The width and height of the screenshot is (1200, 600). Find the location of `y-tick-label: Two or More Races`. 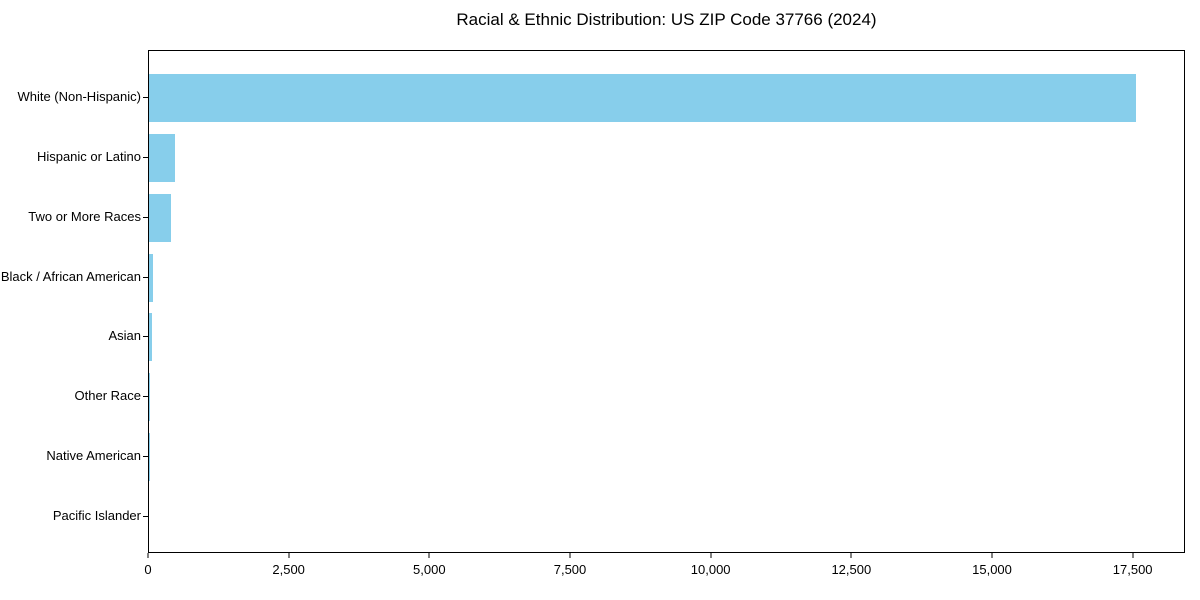

y-tick-label: Two or More Races is located at coordinates (84, 216).